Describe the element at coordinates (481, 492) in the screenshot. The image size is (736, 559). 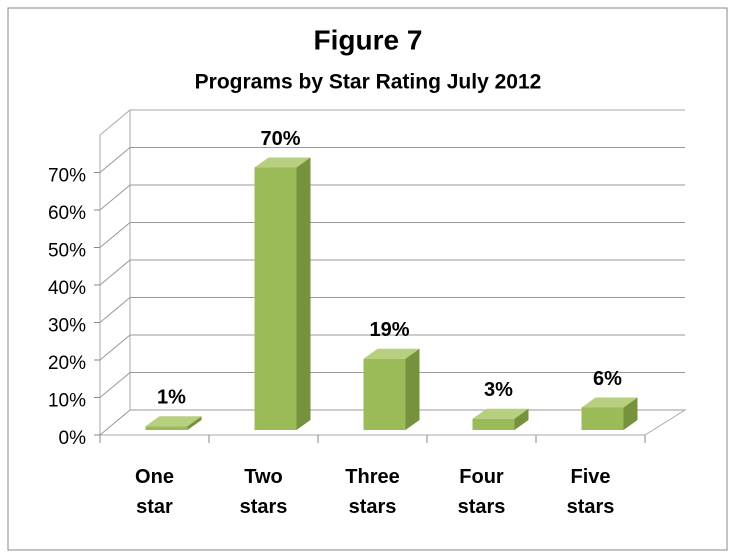
I see `x-tick-label: Four stars` at that location.